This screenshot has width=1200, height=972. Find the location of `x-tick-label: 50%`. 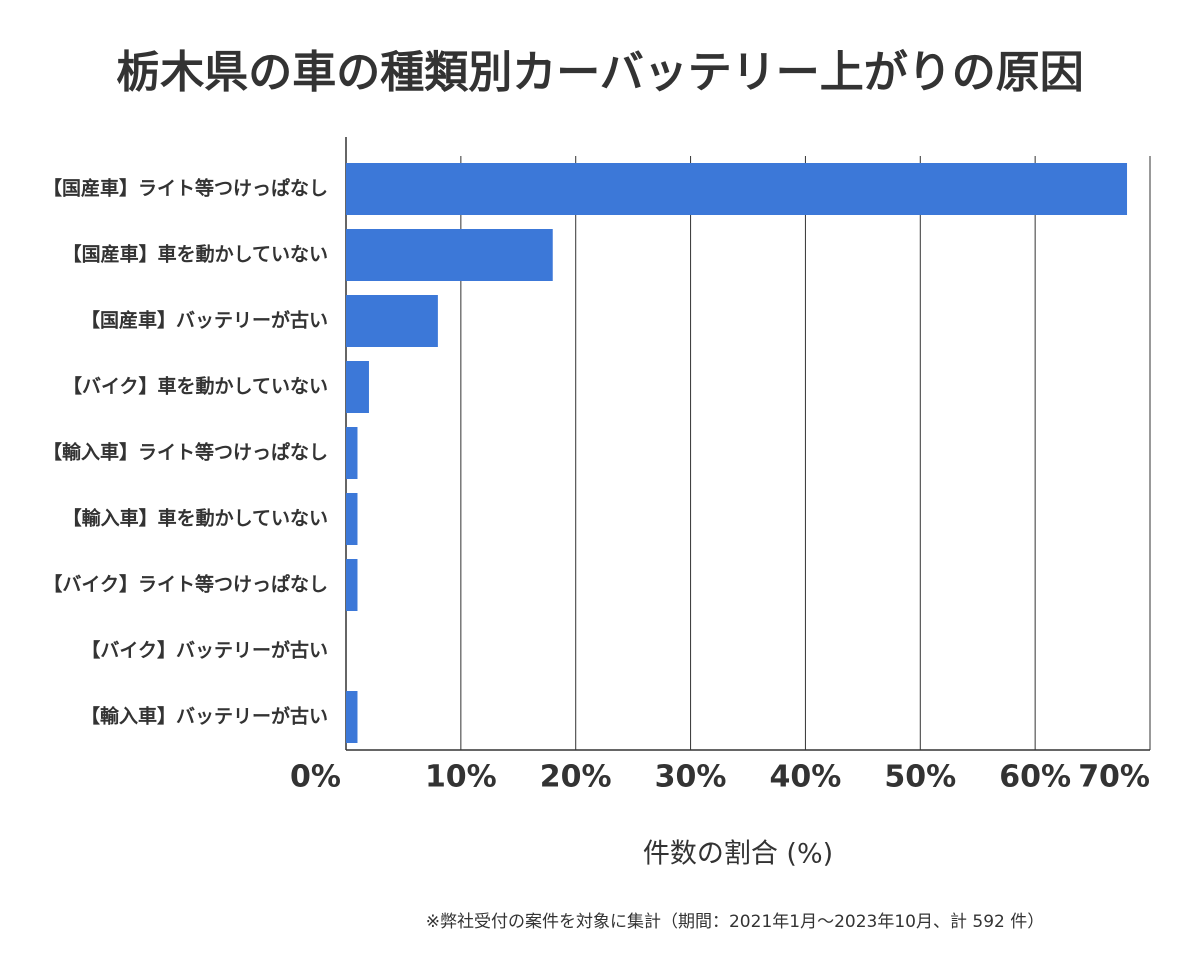

x-tick-label: 50% is located at coordinates (920, 777).